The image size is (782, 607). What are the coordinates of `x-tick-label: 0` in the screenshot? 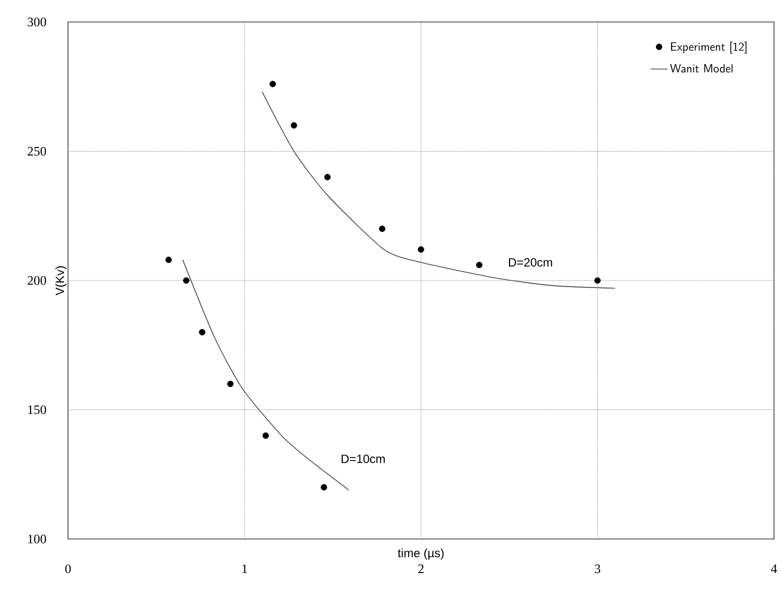 It's located at (68, 569).